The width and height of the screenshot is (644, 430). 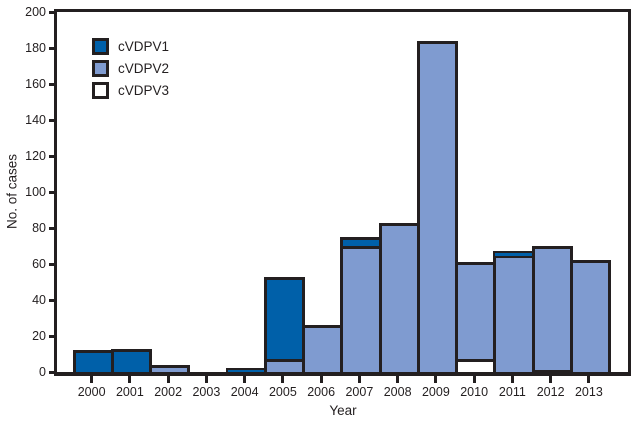 What do you see at coordinates (436, 379) in the screenshot?
I see `x-tick-mark-2009` at bounding box center [436, 379].